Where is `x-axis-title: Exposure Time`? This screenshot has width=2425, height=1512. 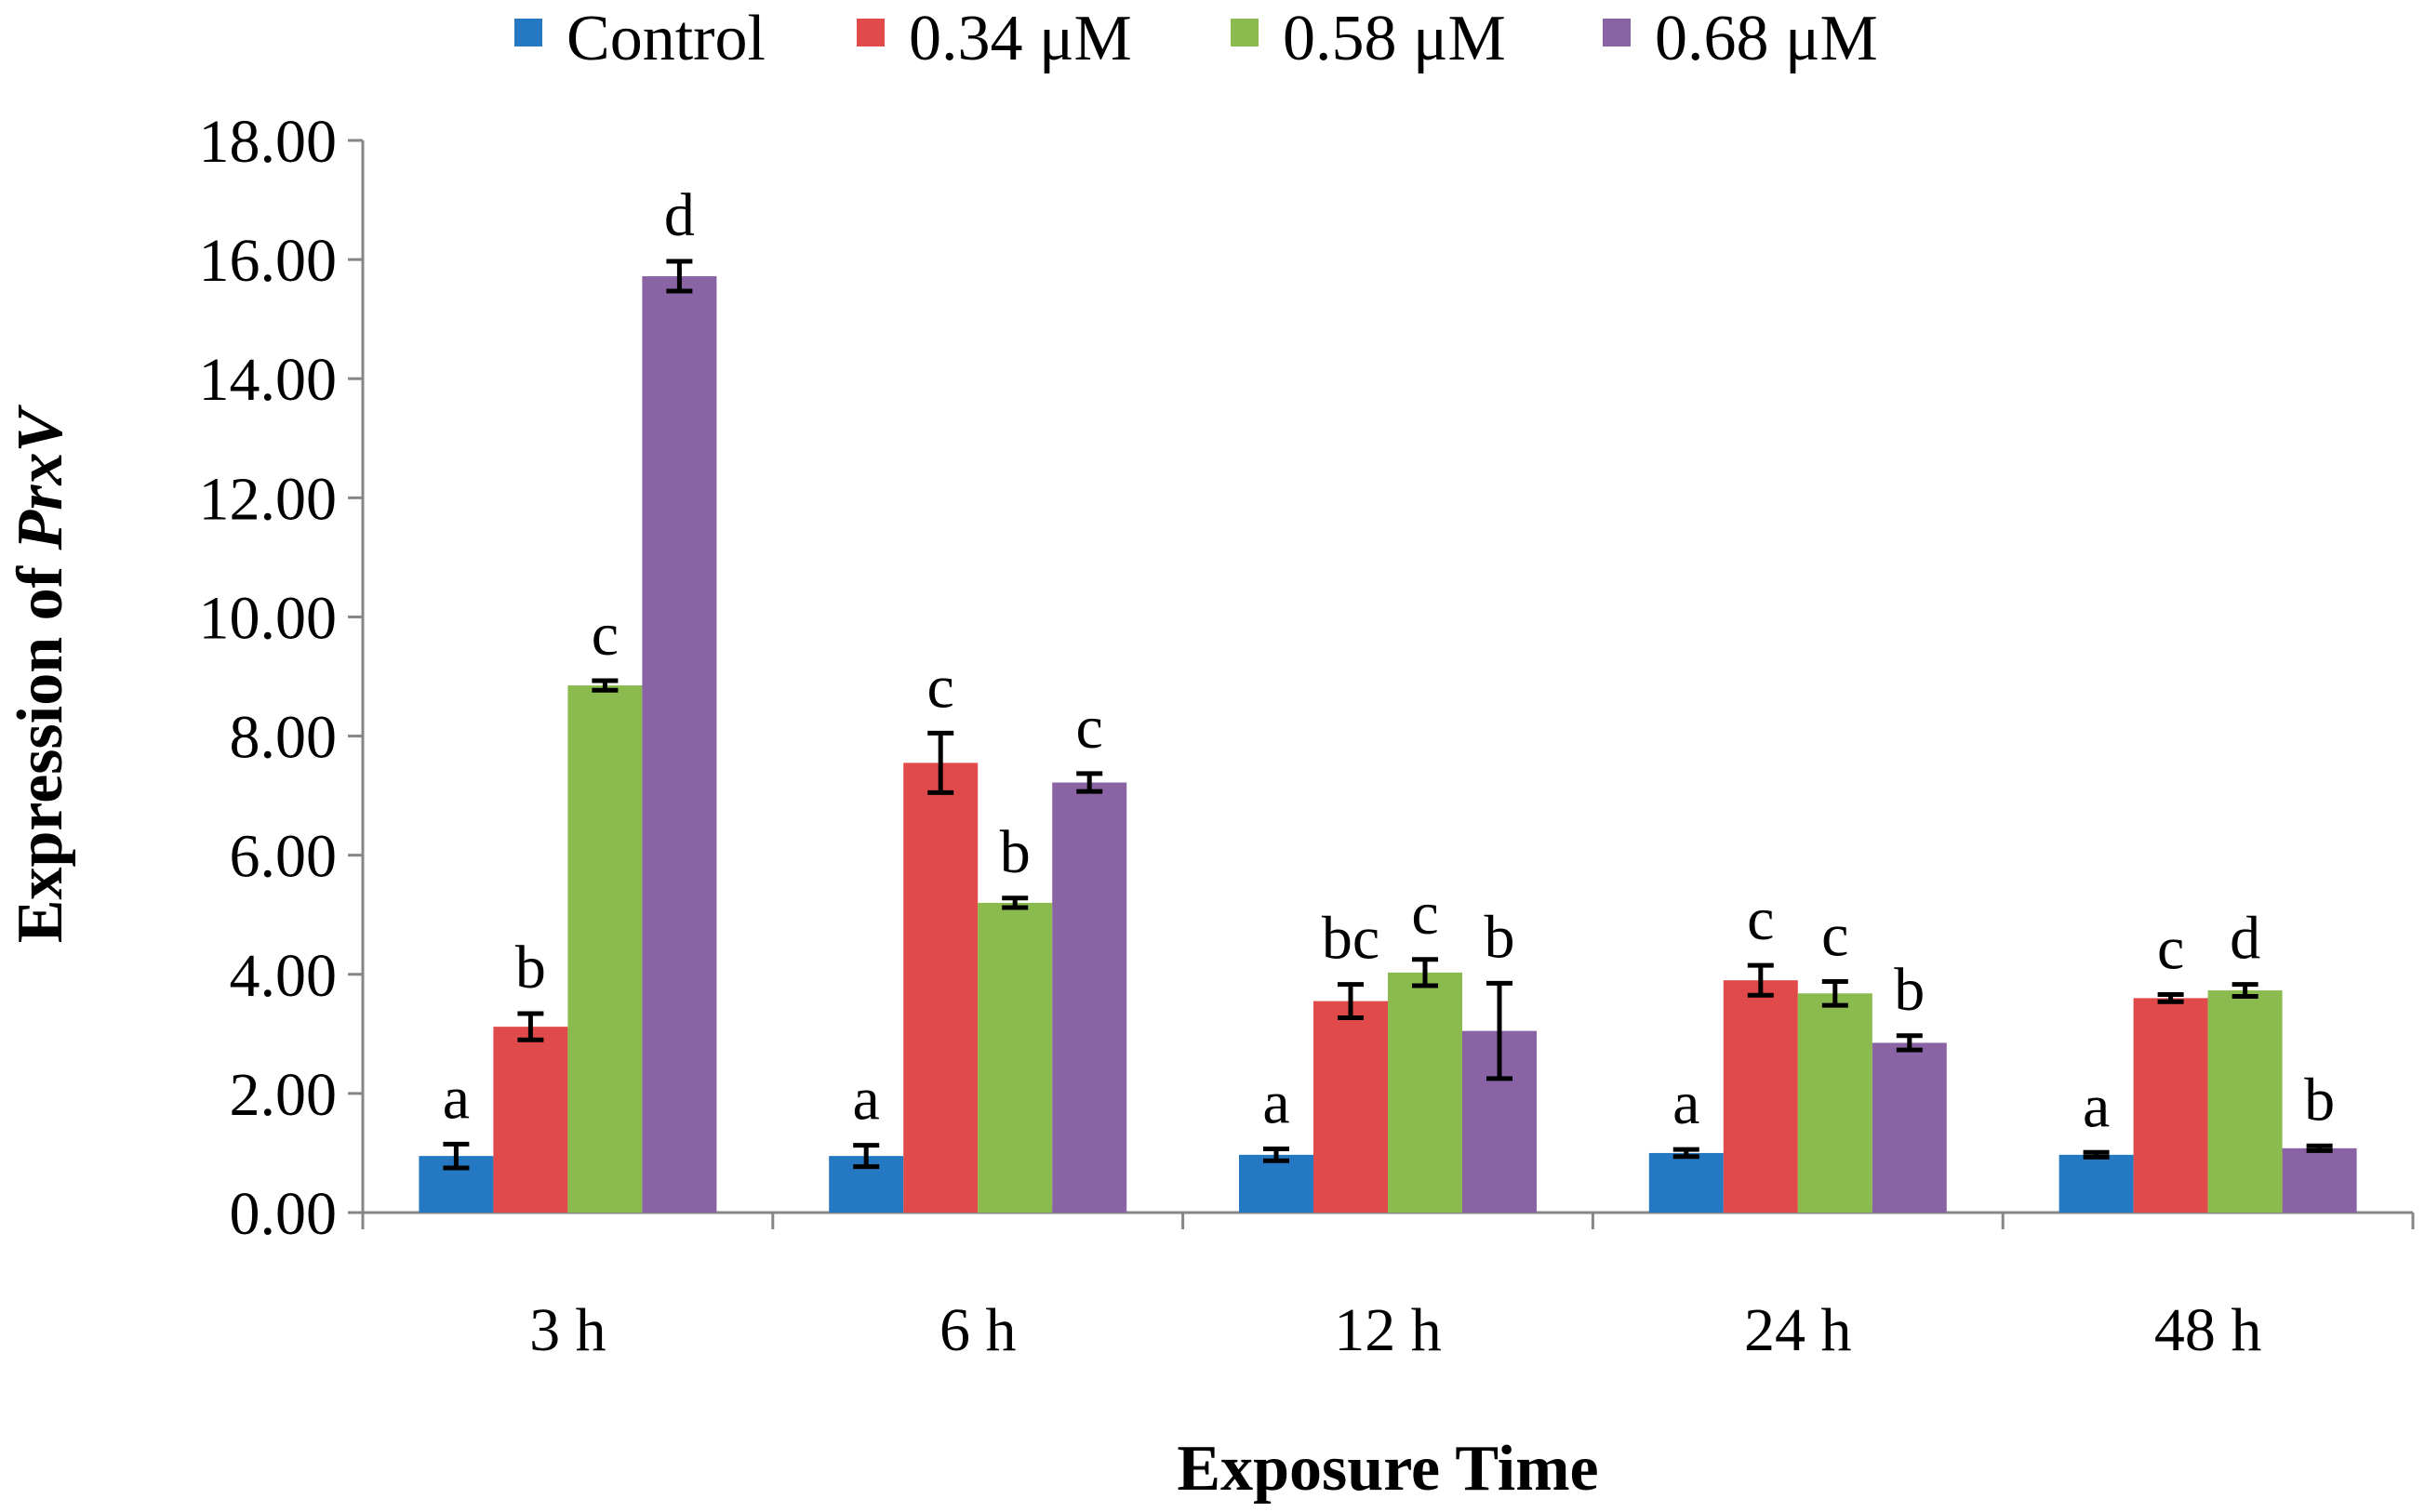
x-axis-title: Exposure Time is located at coordinates (1387, 1469).